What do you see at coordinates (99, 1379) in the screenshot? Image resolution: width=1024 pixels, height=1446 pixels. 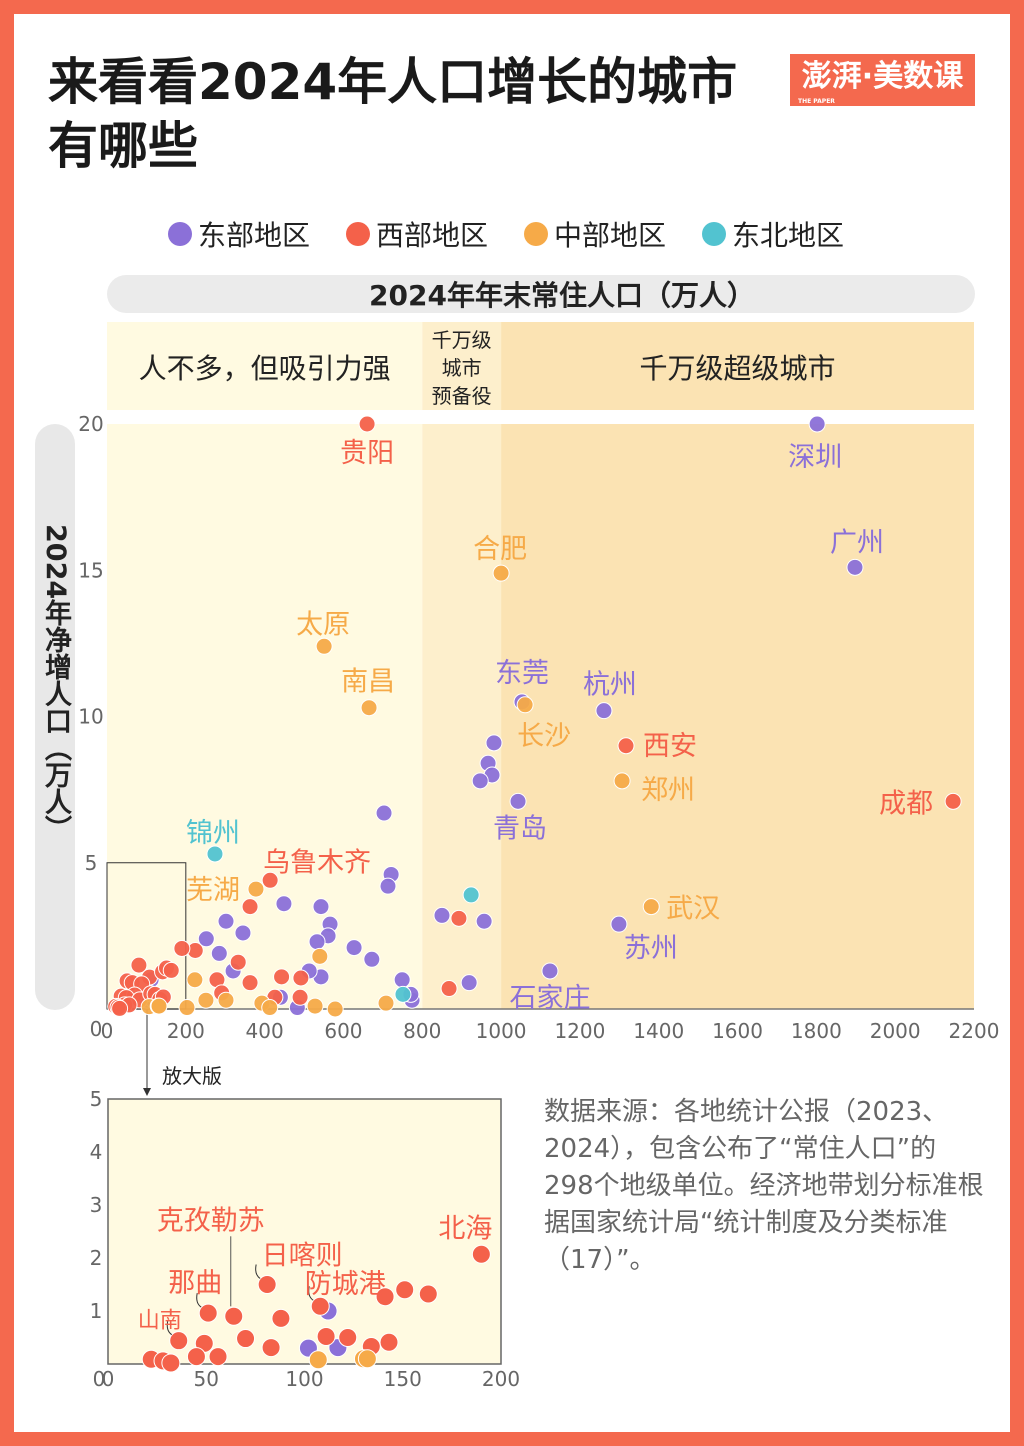 I see `inset-y-tick-label: 0` at bounding box center [99, 1379].